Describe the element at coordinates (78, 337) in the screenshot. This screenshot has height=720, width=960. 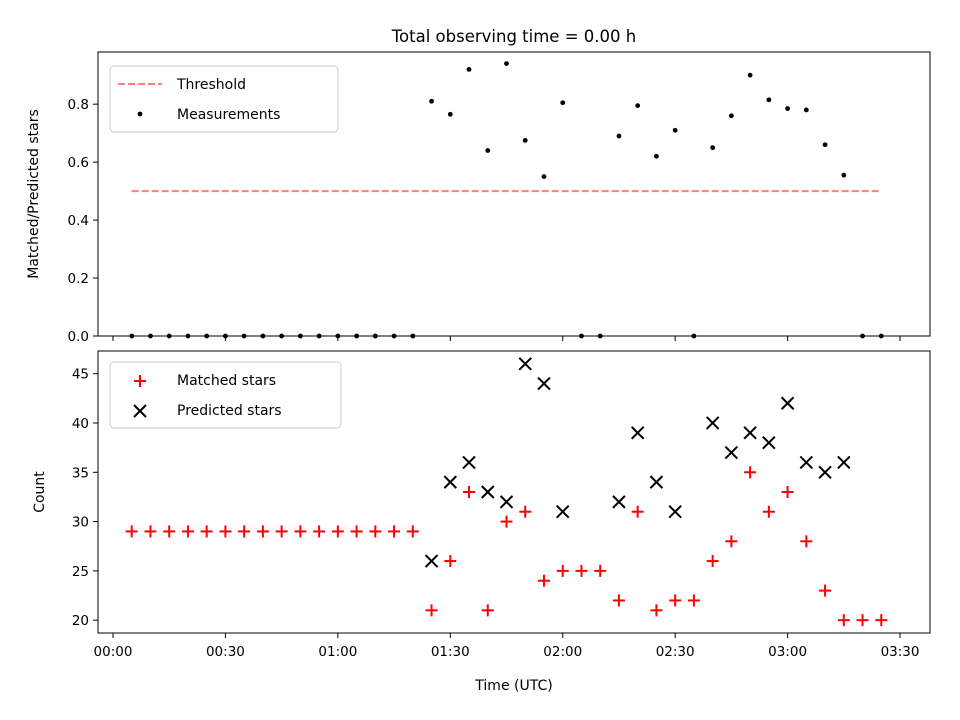
I see `top-y-tick-label: 0.0` at that location.